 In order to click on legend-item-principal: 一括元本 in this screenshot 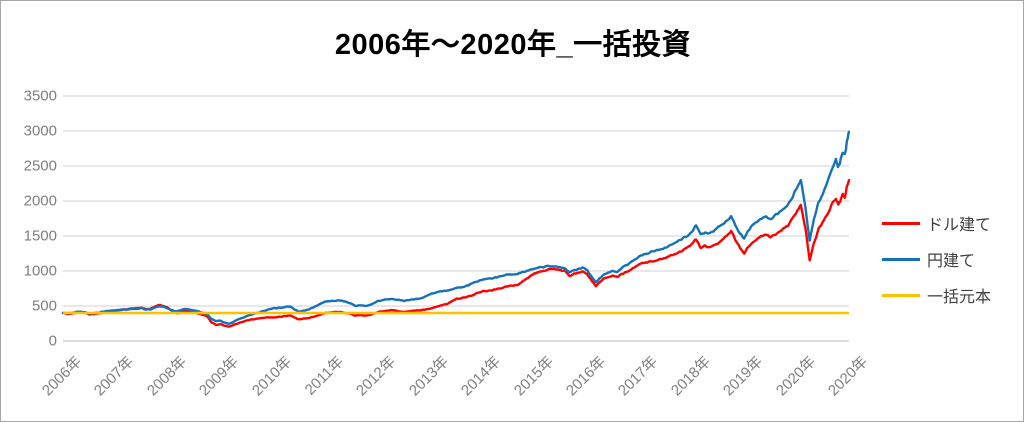, I will do `click(936, 295)`.